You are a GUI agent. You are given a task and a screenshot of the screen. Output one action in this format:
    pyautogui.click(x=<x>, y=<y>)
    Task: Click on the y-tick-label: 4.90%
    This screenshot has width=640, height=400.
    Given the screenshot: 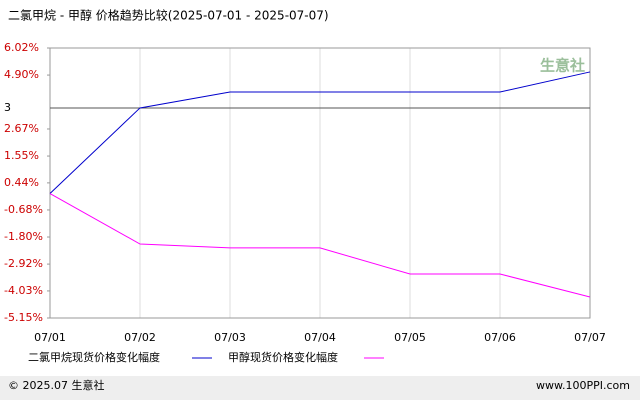 What is the action you would take?
    pyautogui.click(x=21, y=74)
    